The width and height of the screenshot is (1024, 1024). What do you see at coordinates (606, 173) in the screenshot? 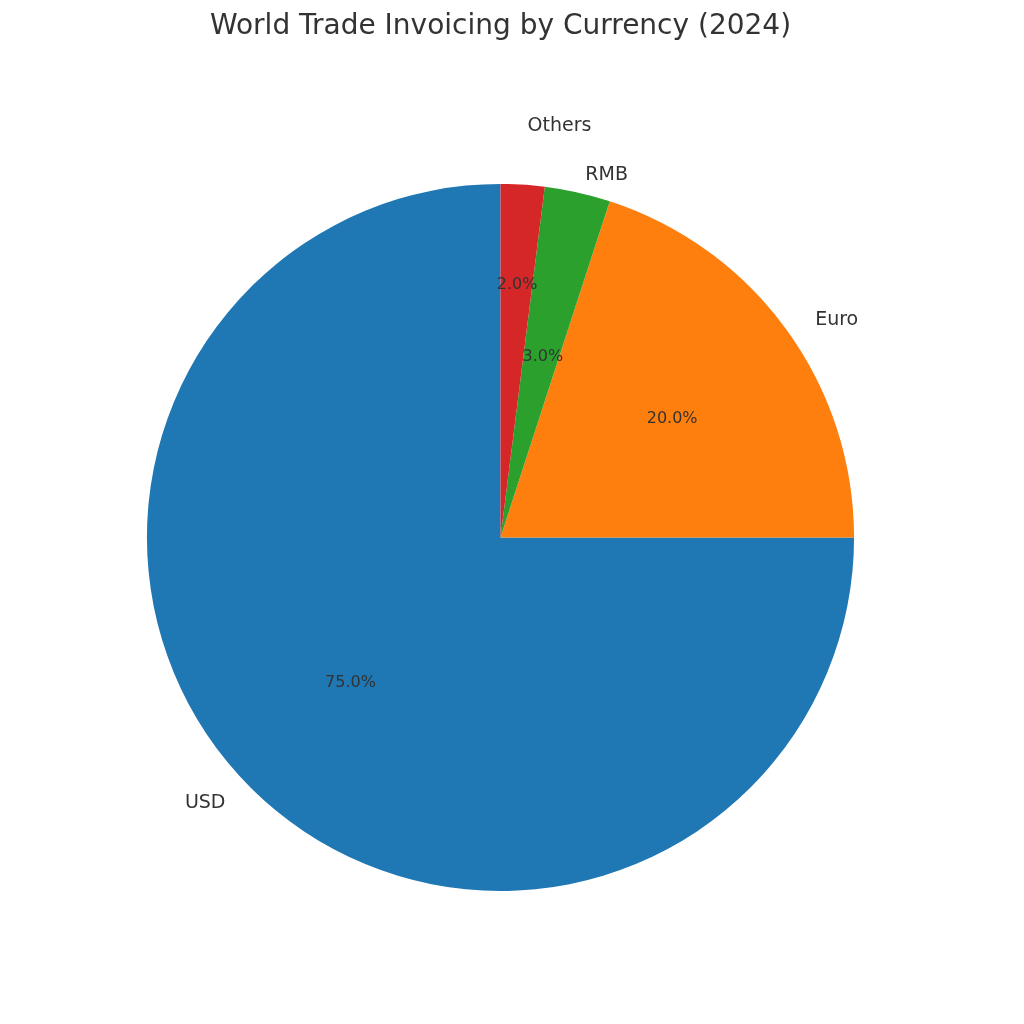
I see `slice-label: RMB` at bounding box center [606, 173].